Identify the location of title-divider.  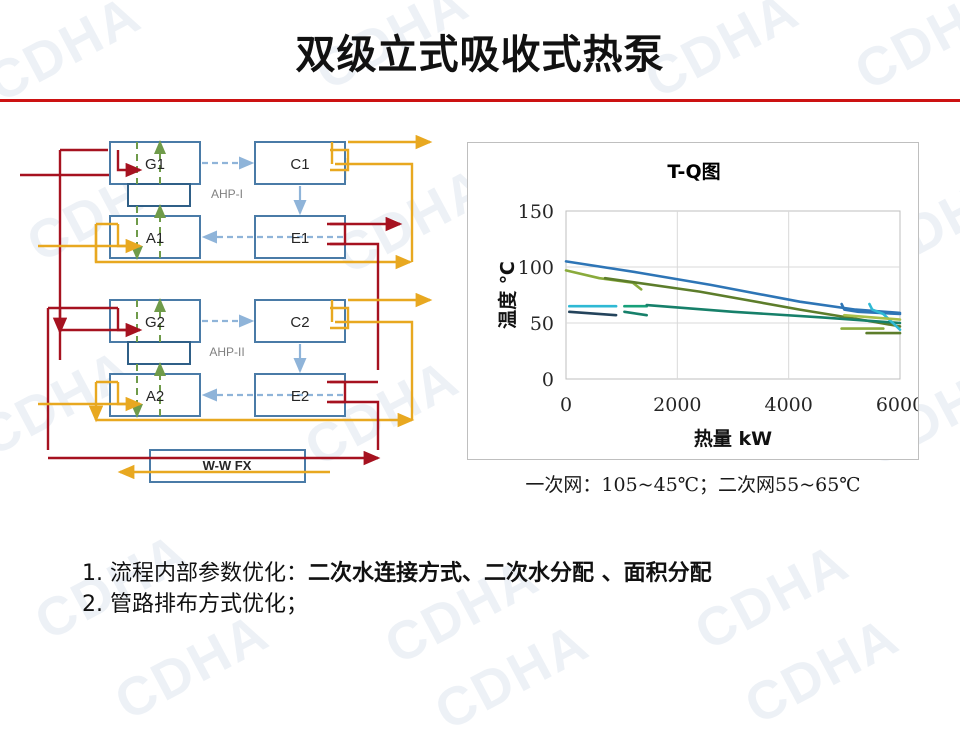
(480, 100).